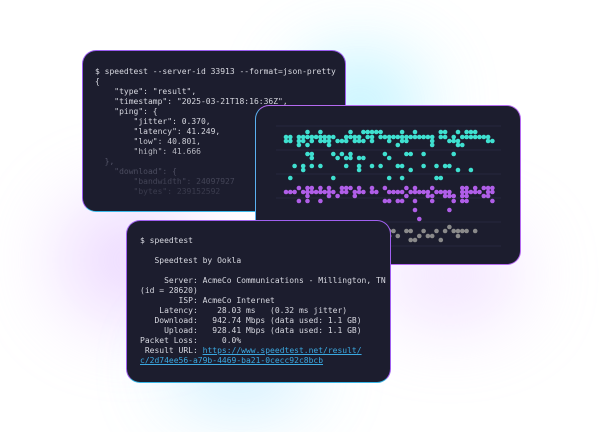  I want to click on speedtest-title: Speedtest by Ookla, so click(191, 260).